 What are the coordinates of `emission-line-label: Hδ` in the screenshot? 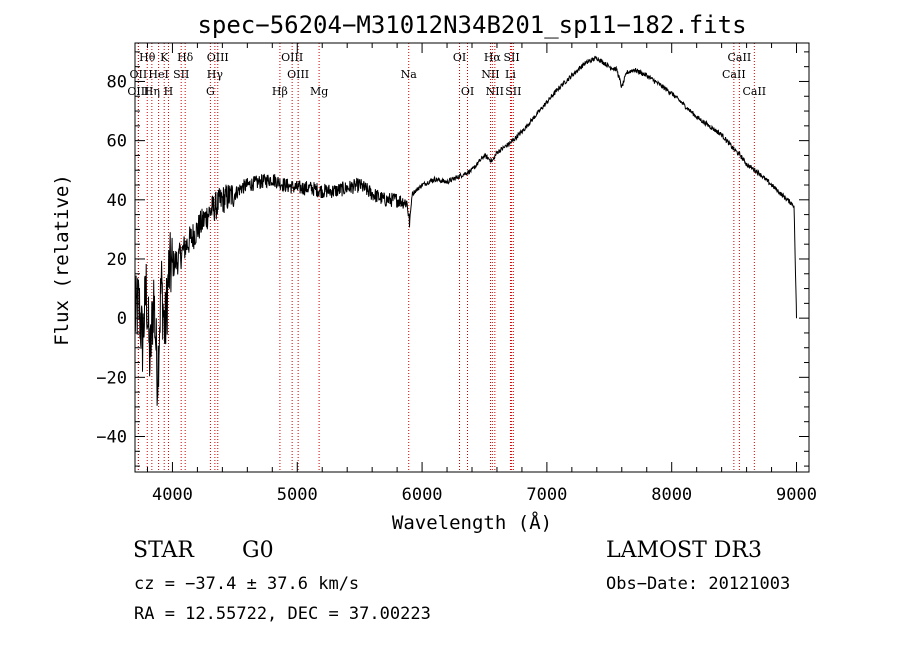 It's located at (185, 57).